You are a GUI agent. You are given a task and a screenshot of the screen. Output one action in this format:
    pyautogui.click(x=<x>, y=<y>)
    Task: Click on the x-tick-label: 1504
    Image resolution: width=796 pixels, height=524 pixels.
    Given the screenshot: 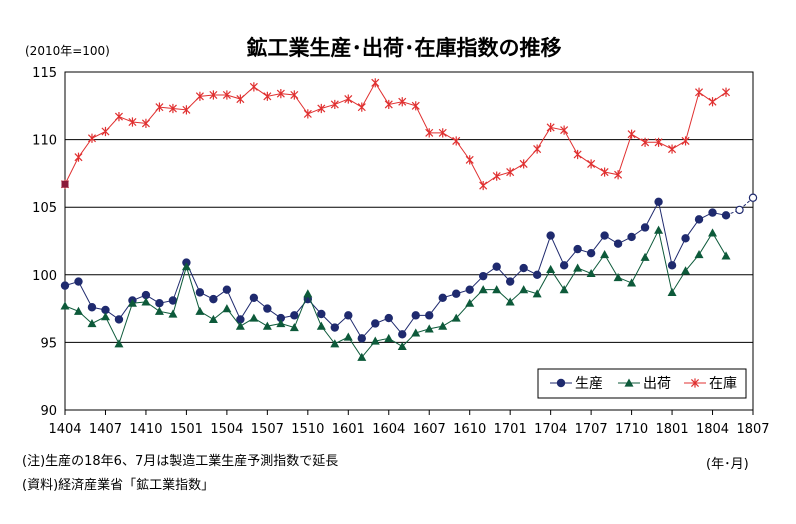 What is the action you would take?
    pyautogui.click(x=226, y=429)
    